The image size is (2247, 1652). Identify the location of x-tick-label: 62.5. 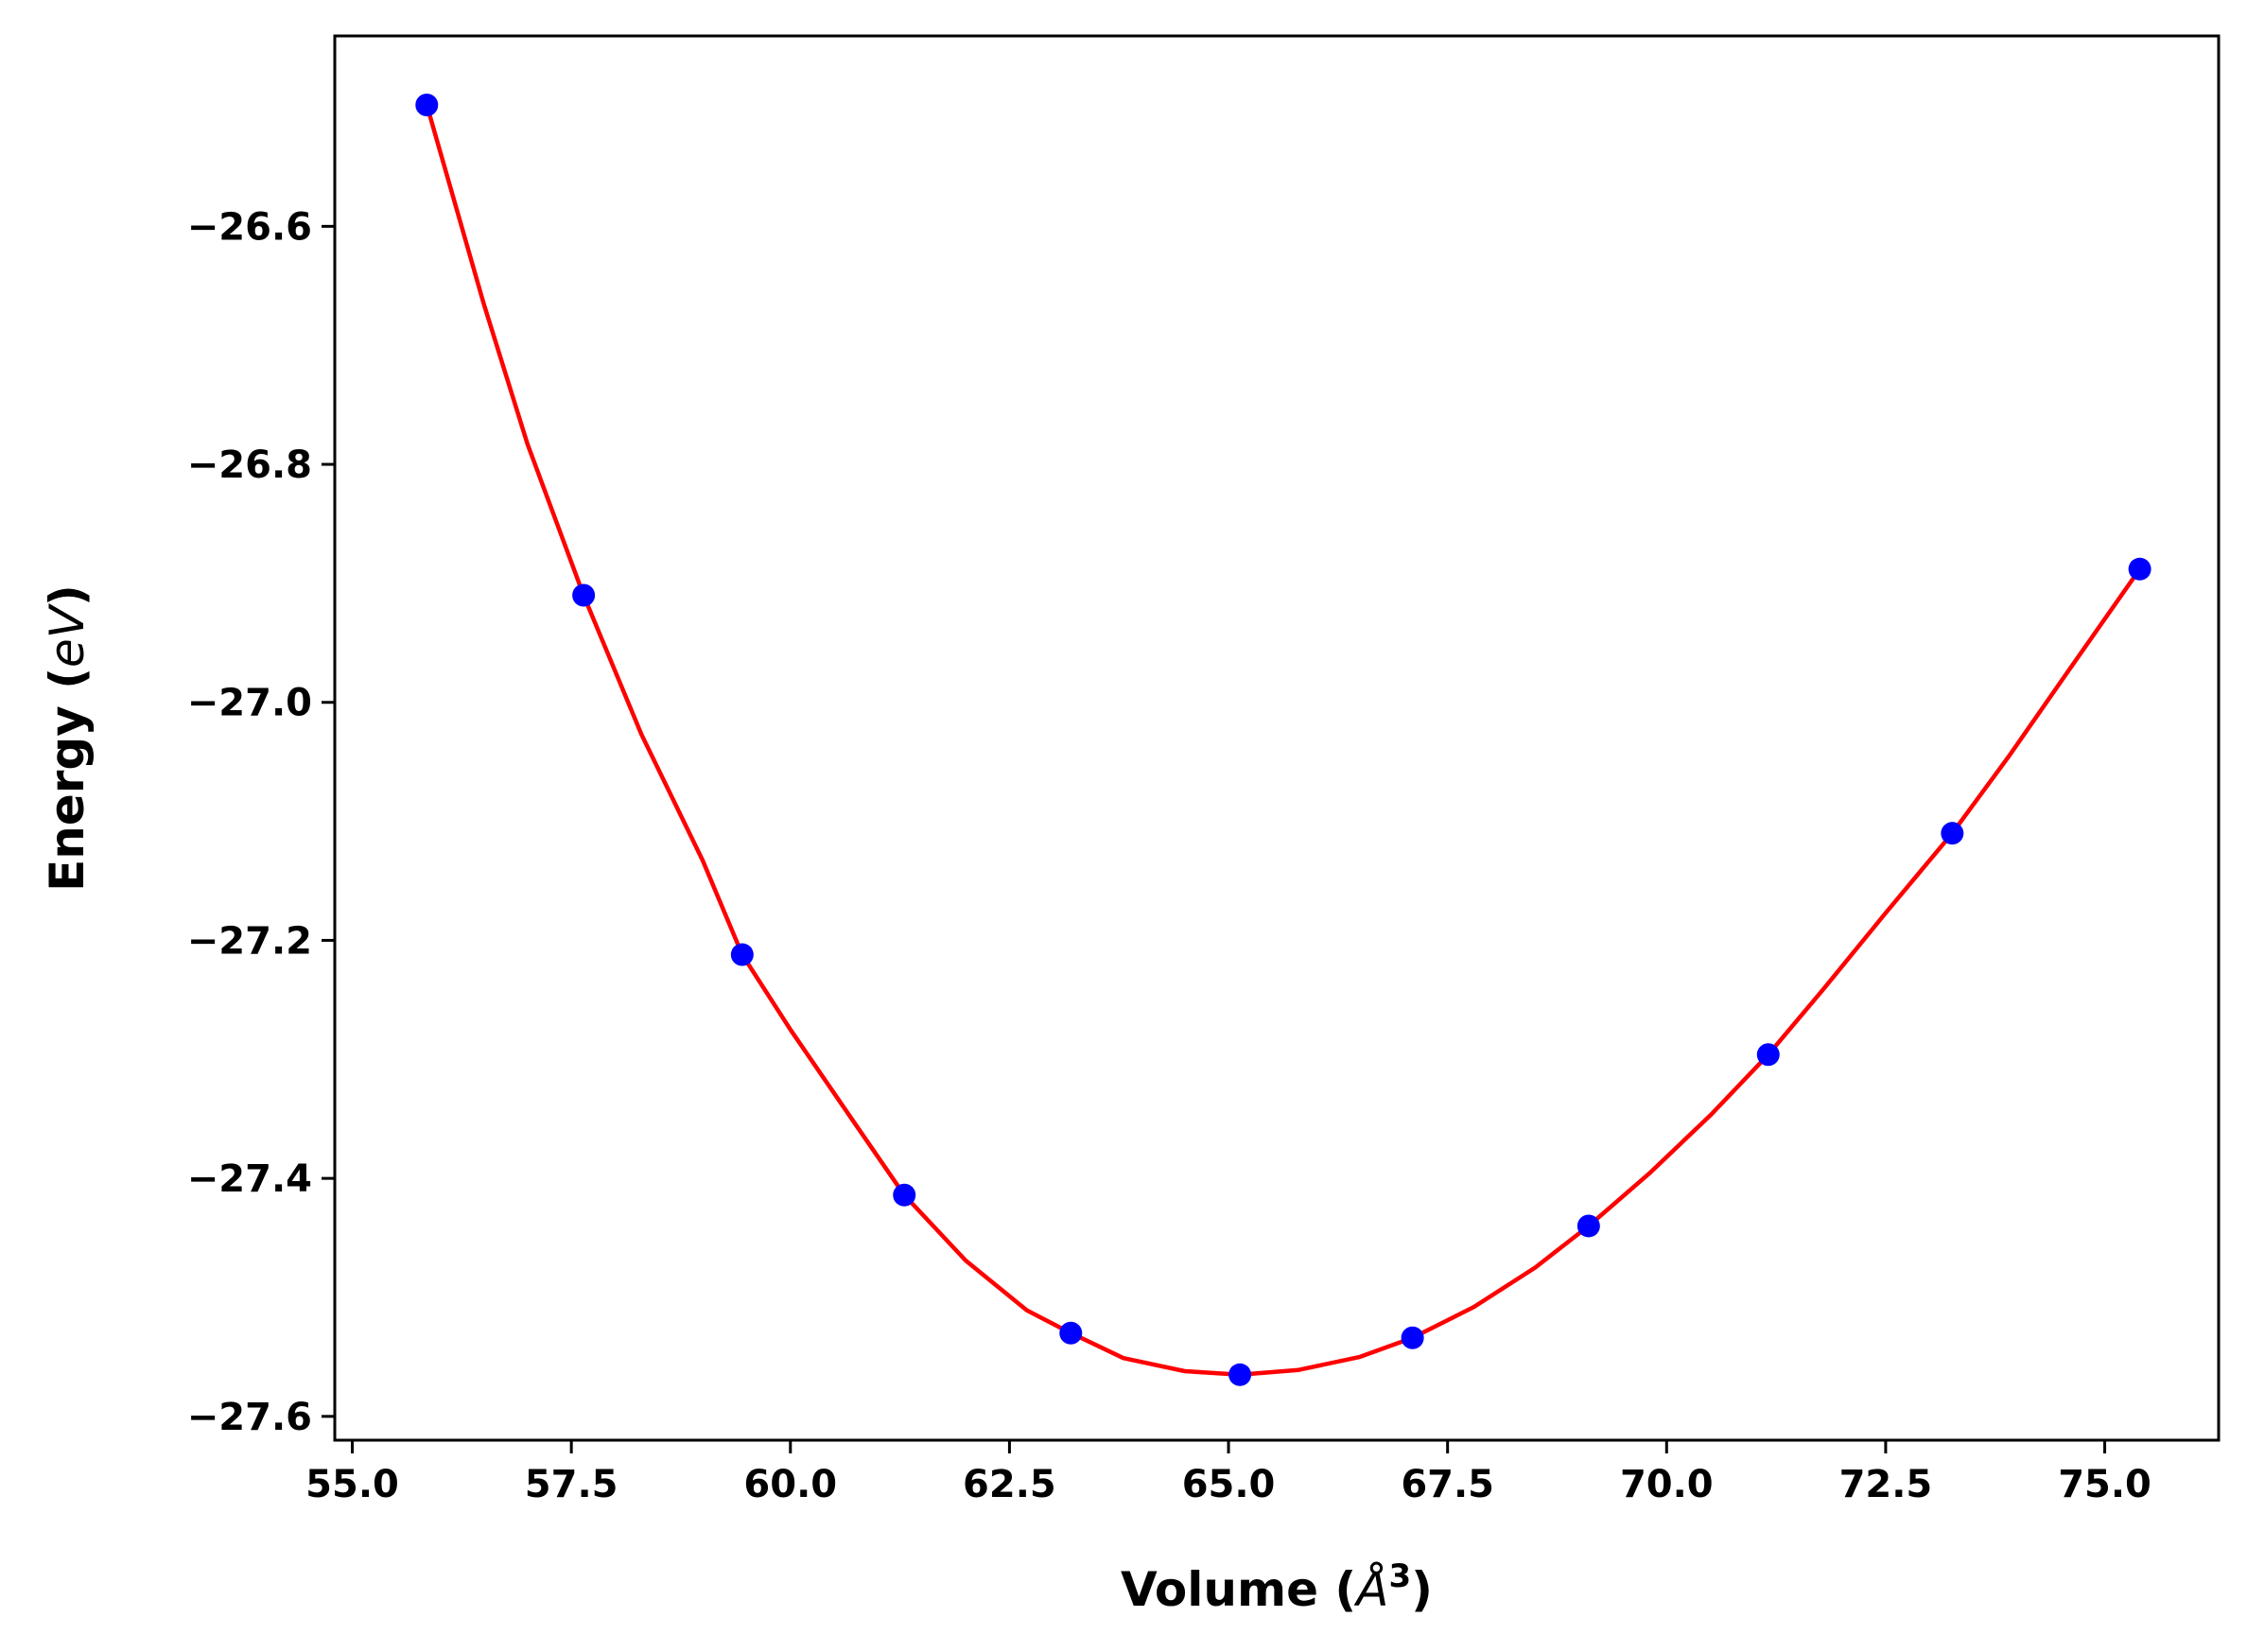
(1009, 1485).